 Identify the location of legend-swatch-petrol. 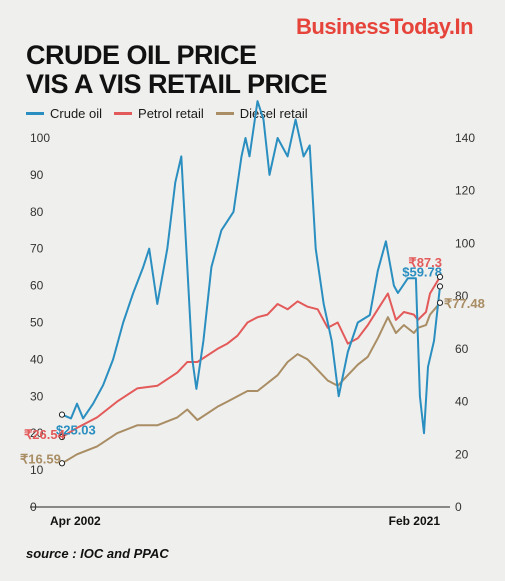
(123, 113).